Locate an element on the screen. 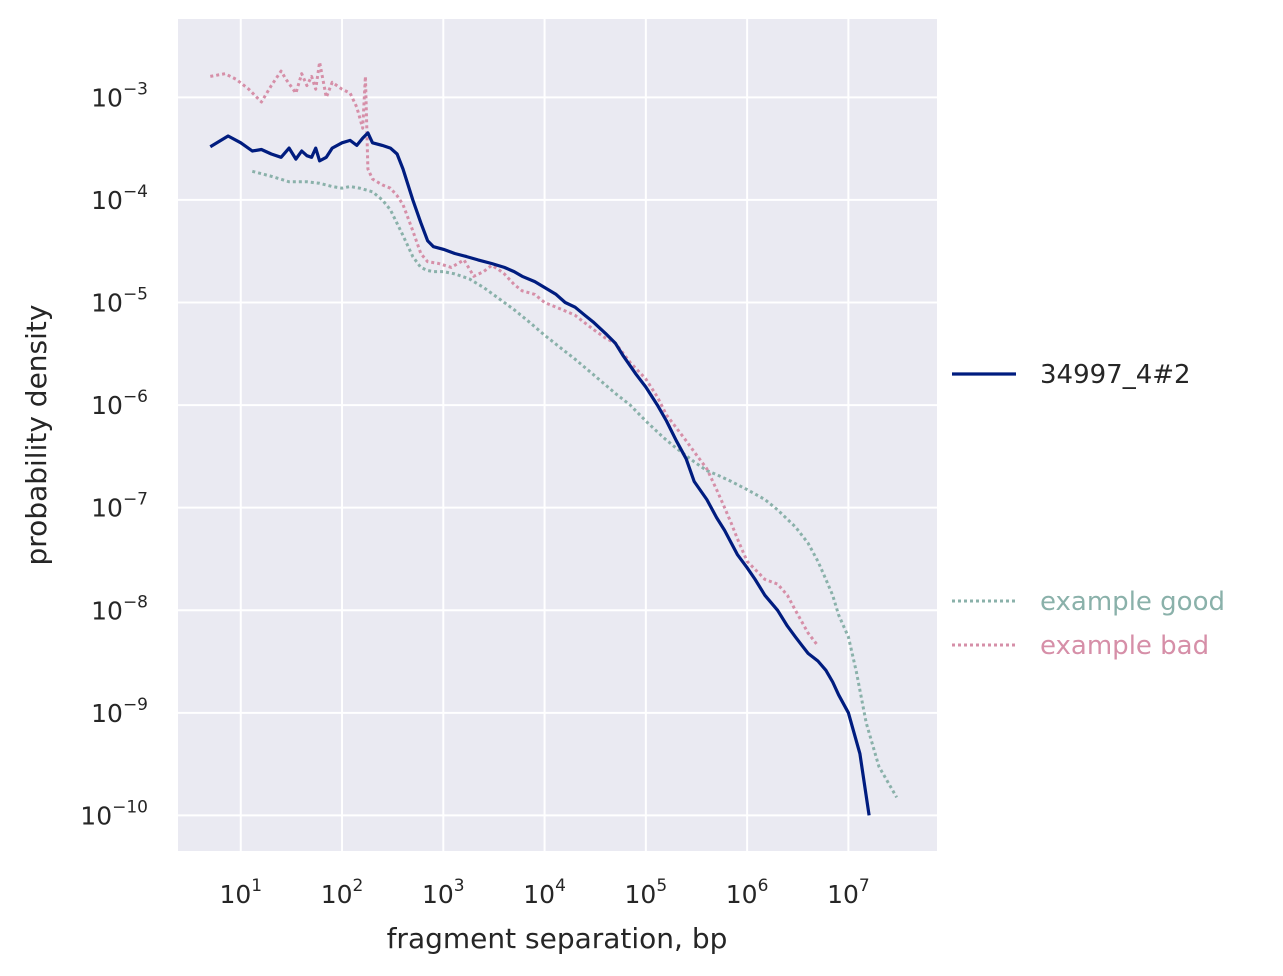 The height and width of the screenshot is (976, 1283). x-tick-labels: 10¹ 10² 10³ 10⁴ 10⁵ 10⁶ 10⁷ is located at coordinates (544, 892).